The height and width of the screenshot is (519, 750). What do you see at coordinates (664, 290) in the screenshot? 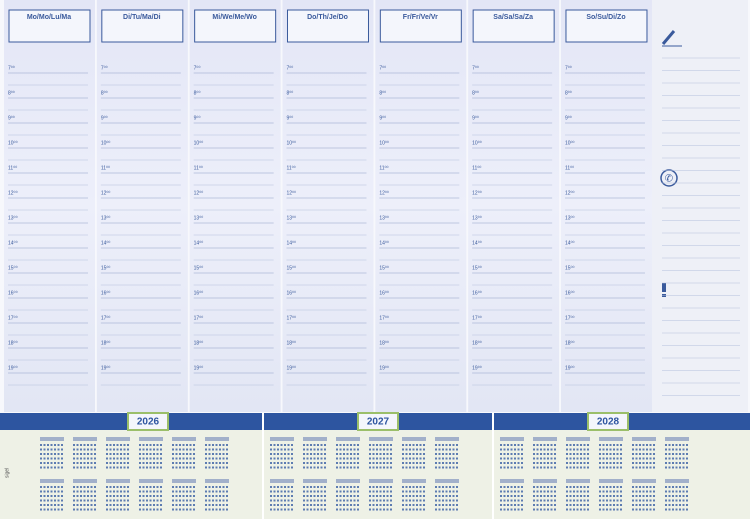
I see `exclamation-icon` at bounding box center [664, 290].